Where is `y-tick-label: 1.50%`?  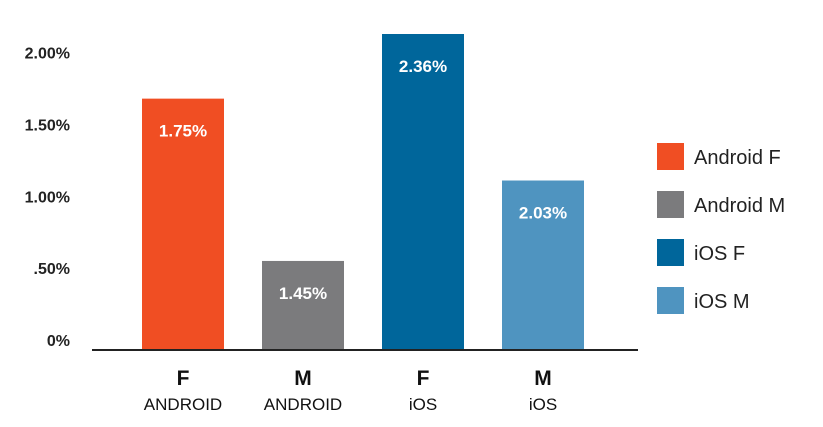 y-tick-label: 1.50% is located at coordinates (47, 126).